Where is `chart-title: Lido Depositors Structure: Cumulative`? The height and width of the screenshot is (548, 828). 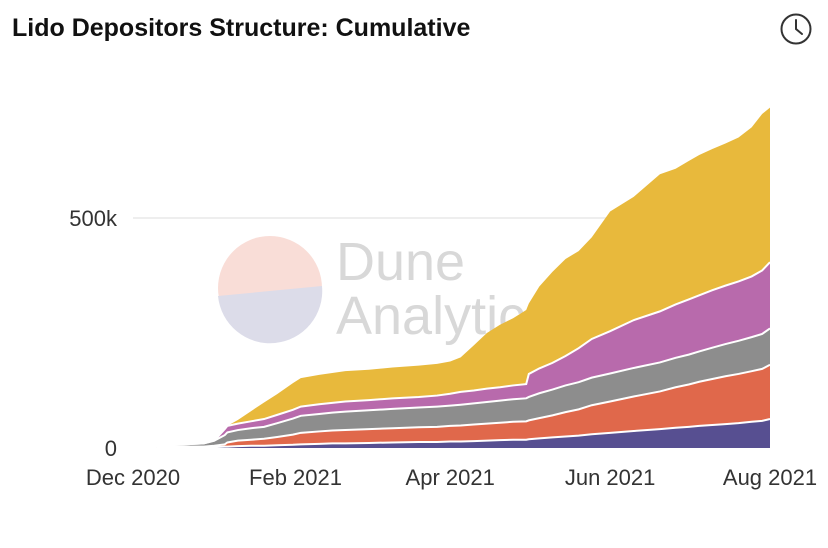 chart-title: Lido Depositors Structure: Cumulative is located at coordinates (241, 28).